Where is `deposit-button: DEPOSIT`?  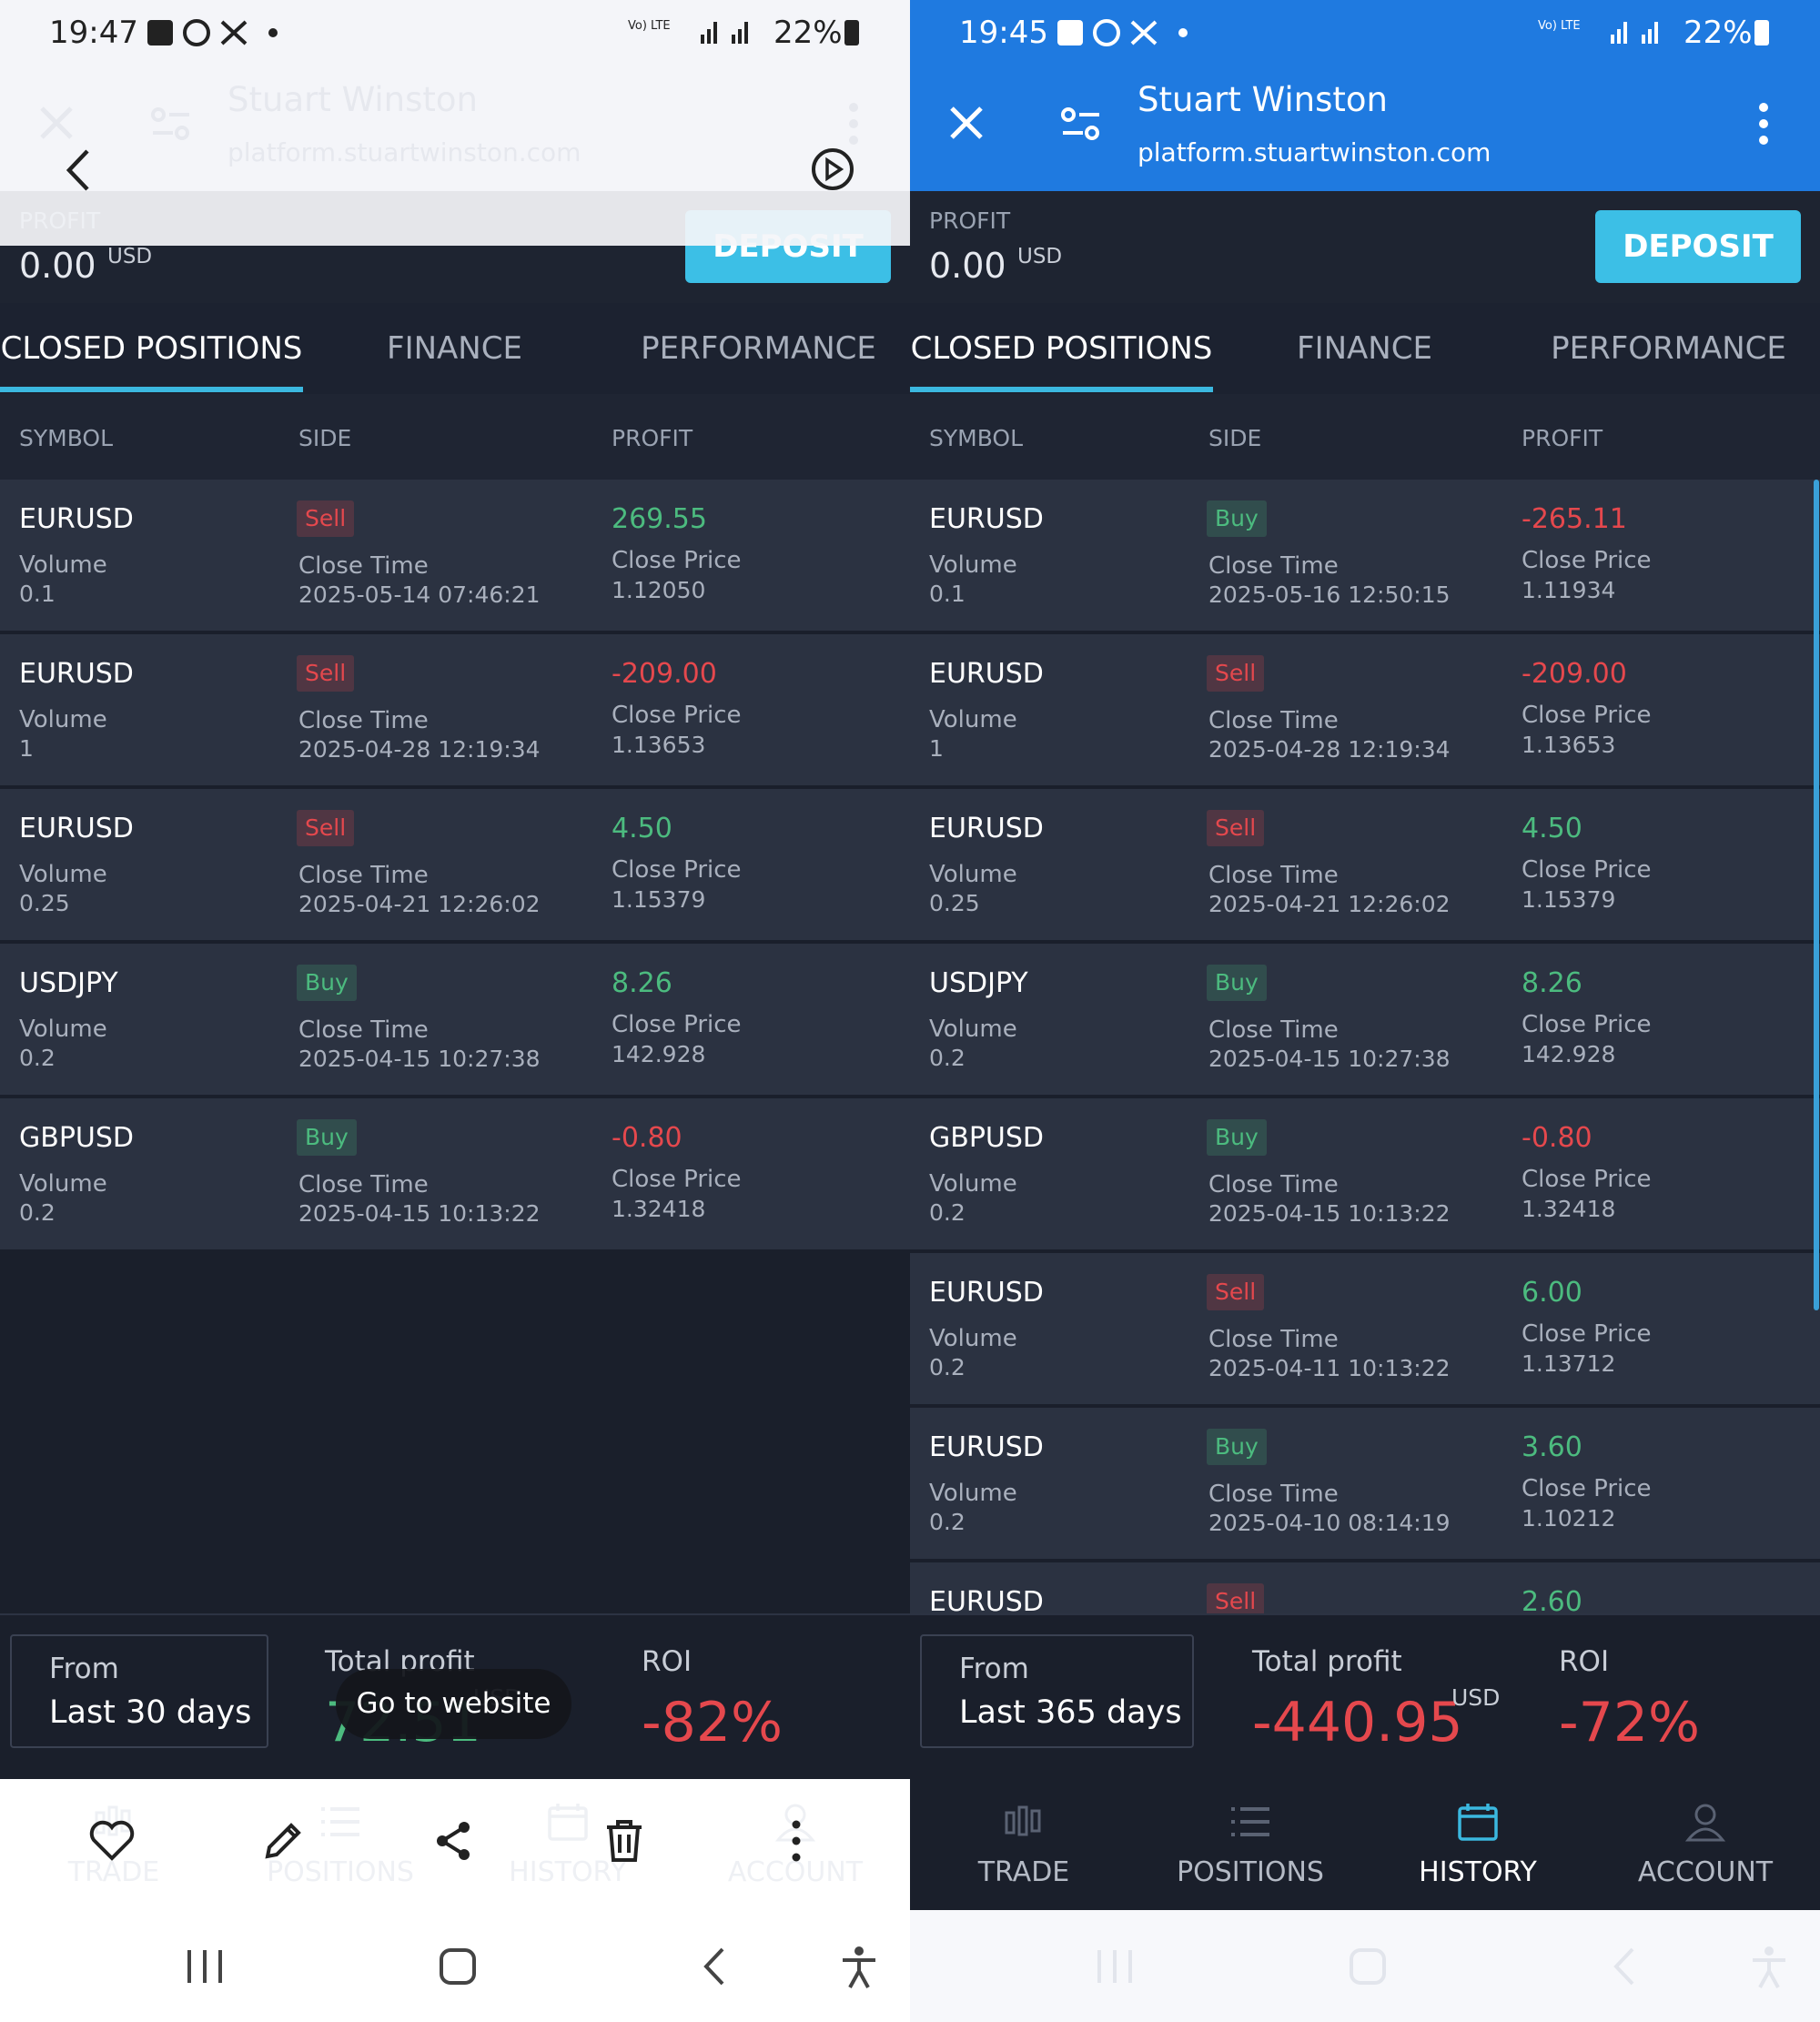 deposit-button: DEPOSIT is located at coordinates (1698, 246).